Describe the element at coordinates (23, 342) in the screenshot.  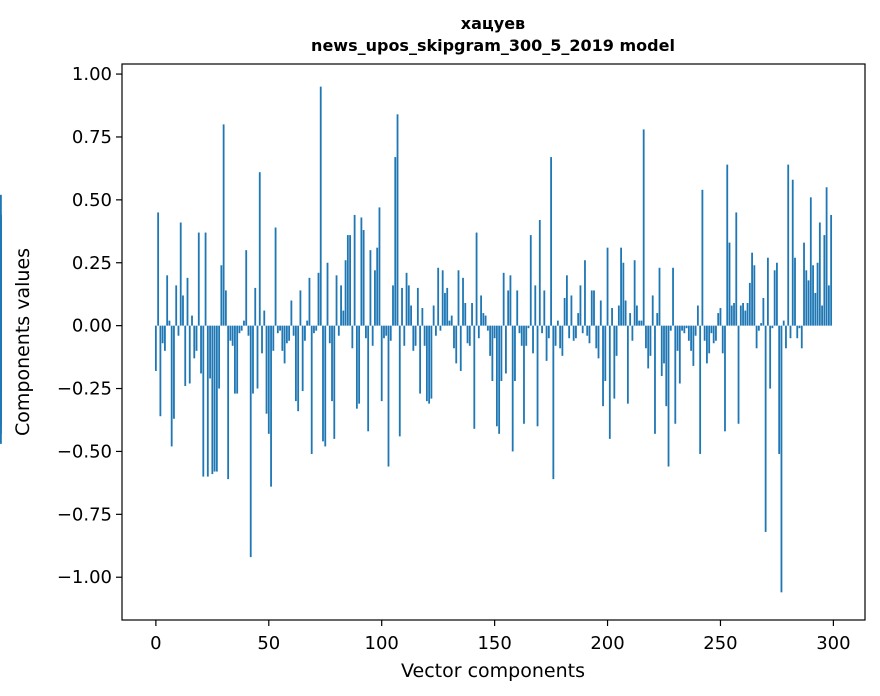
I see `y-axis-label: Components values` at that location.